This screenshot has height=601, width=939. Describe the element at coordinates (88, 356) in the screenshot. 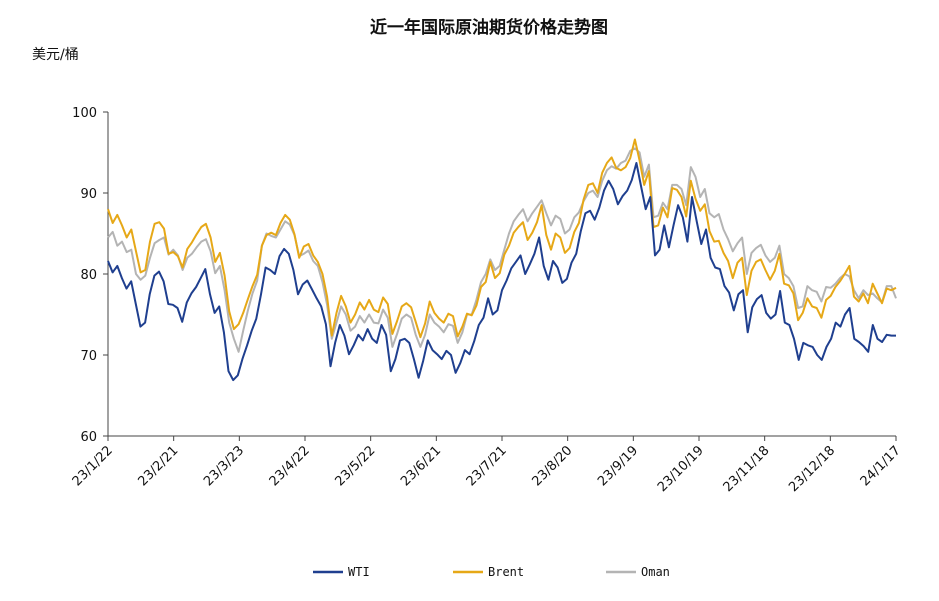

I see `y-tick-label: 70` at that location.